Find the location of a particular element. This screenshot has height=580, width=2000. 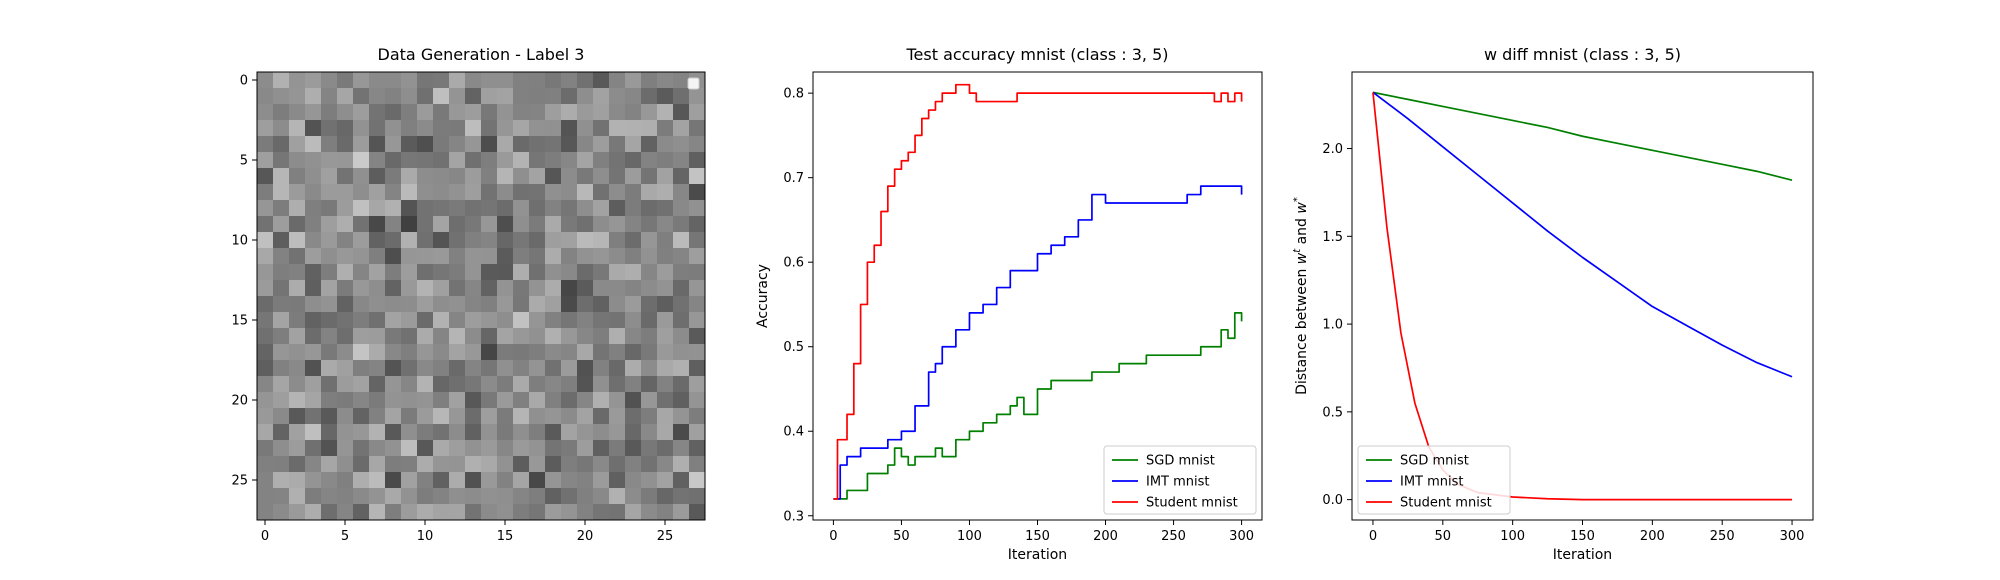

x-tick-label: 0 is located at coordinates (1373, 536).